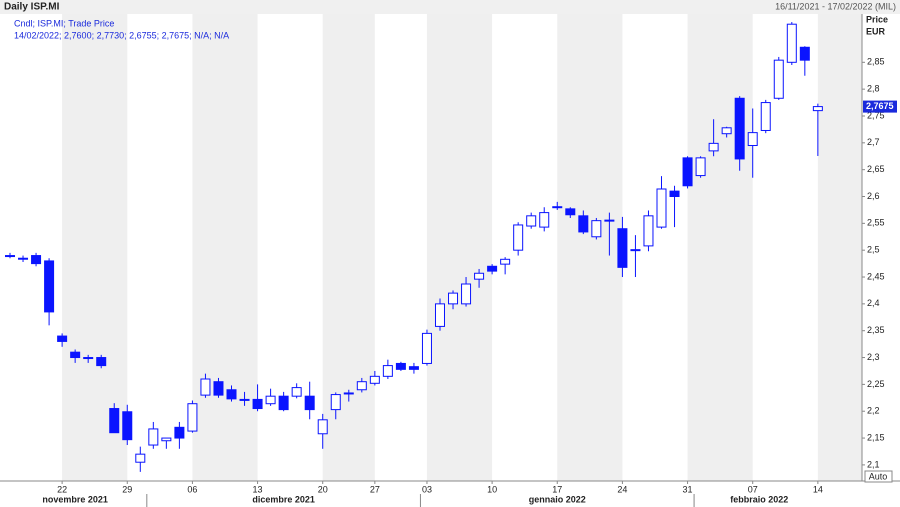 This screenshot has height=507, width=900. I want to click on month-label: dicembre 2021, so click(283, 499).